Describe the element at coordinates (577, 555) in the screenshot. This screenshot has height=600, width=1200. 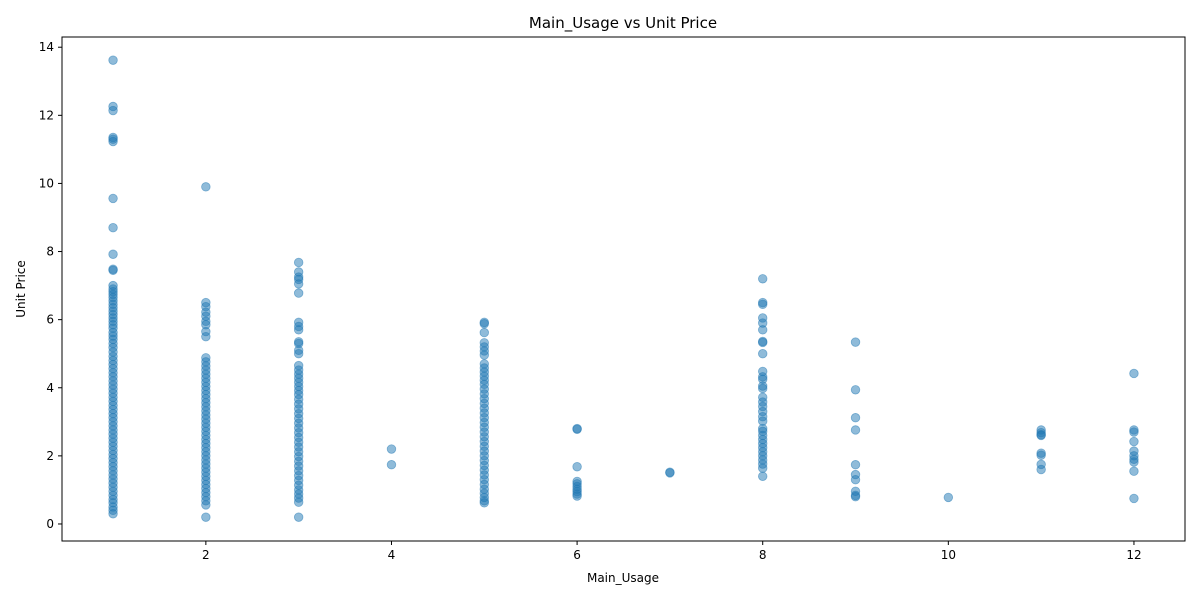
I see `x-tick-label: 6` at that location.